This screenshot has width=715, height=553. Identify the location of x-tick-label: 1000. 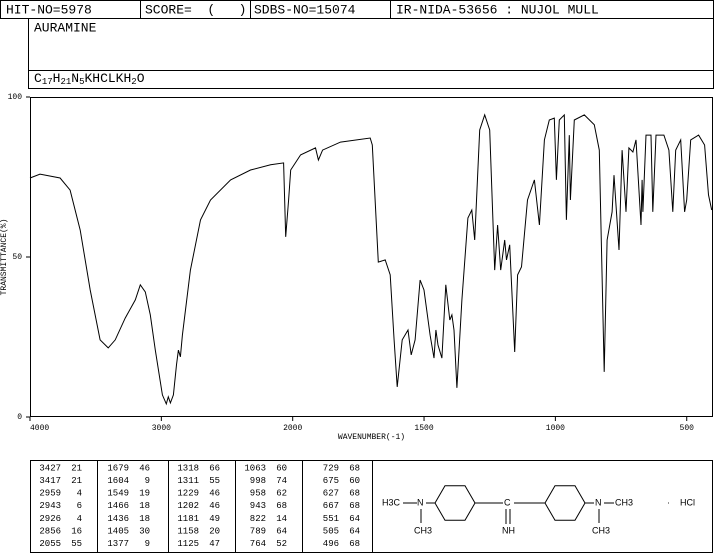
(555, 428).